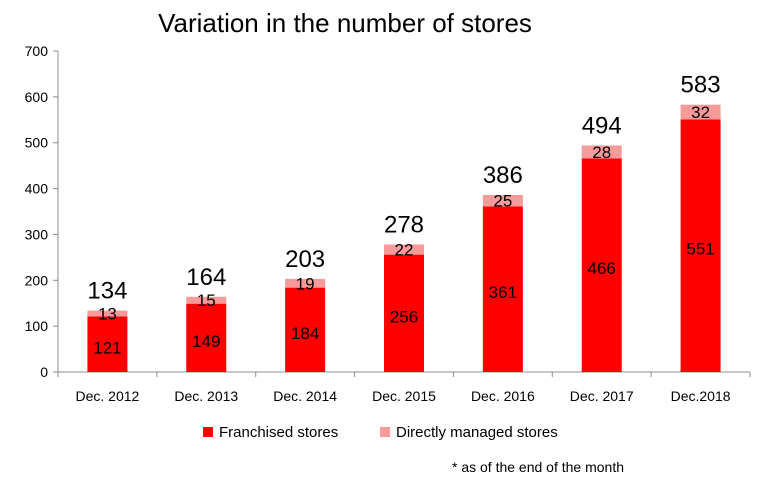 The image size is (765, 490). I want to click on data-label-directly-managed: 32, so click(700, 112).